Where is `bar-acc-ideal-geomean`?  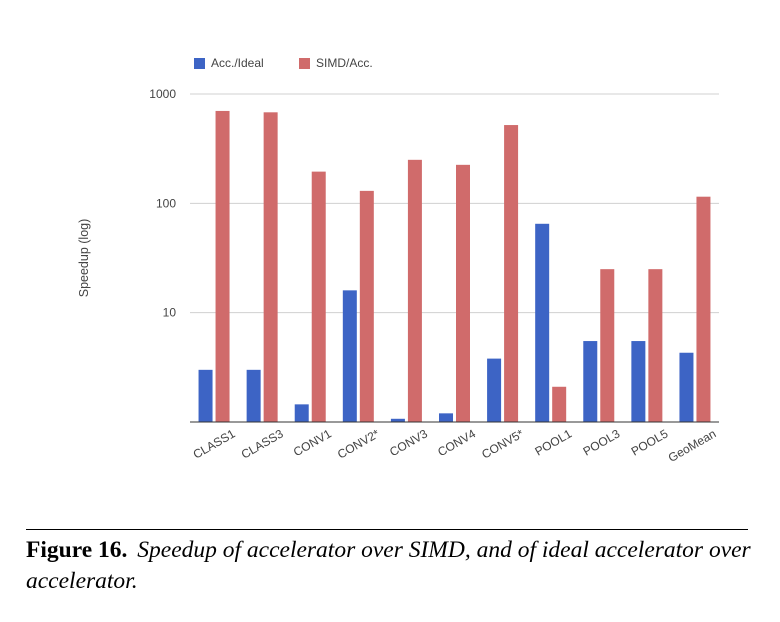 bar-acc-ideal-geomean is located at coordinates (686, 387).